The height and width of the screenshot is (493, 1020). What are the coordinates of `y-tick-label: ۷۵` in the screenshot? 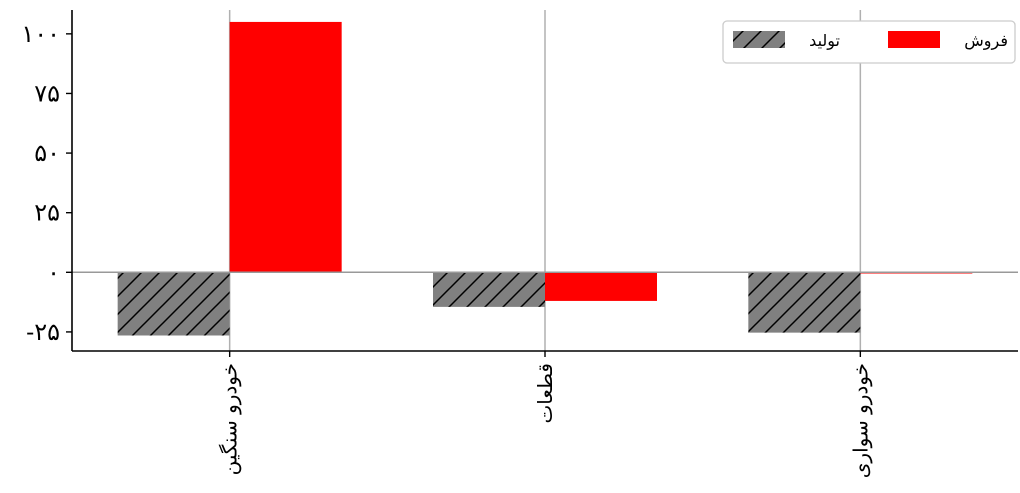 It's located at (47, 93).